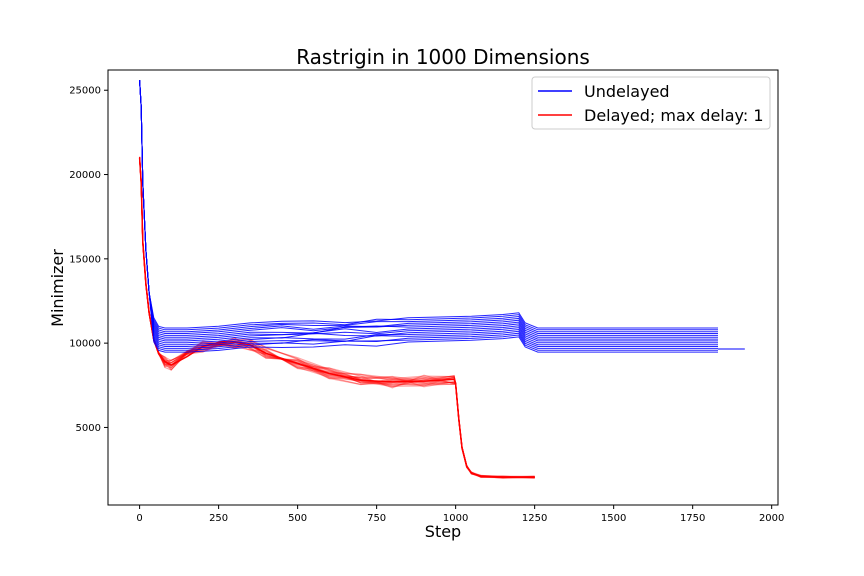 The height and width of the screenshot is (576, 864). Describe the element at coordinates (139, 518) in the screenshot. I see `x-tick-label: 0` at that location.